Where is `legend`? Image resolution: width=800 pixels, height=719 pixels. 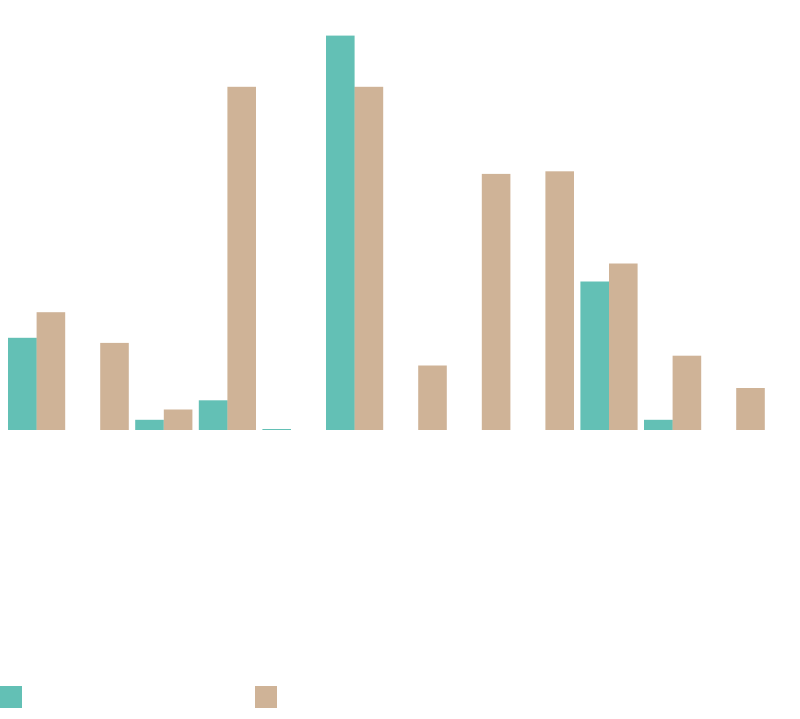 legend is located at coordinates (400, 697).